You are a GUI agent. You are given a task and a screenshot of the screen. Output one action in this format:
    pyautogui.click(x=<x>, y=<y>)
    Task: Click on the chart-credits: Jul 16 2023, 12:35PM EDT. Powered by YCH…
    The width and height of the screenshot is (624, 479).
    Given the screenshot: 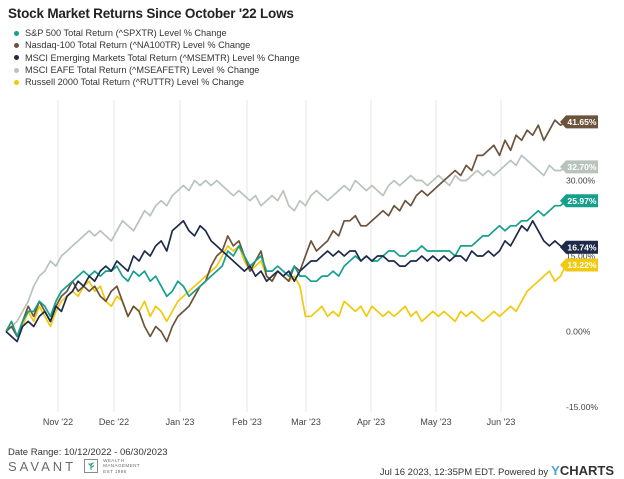 What is the action you would take?
    pyautogui.click(x=497, y=470)
    